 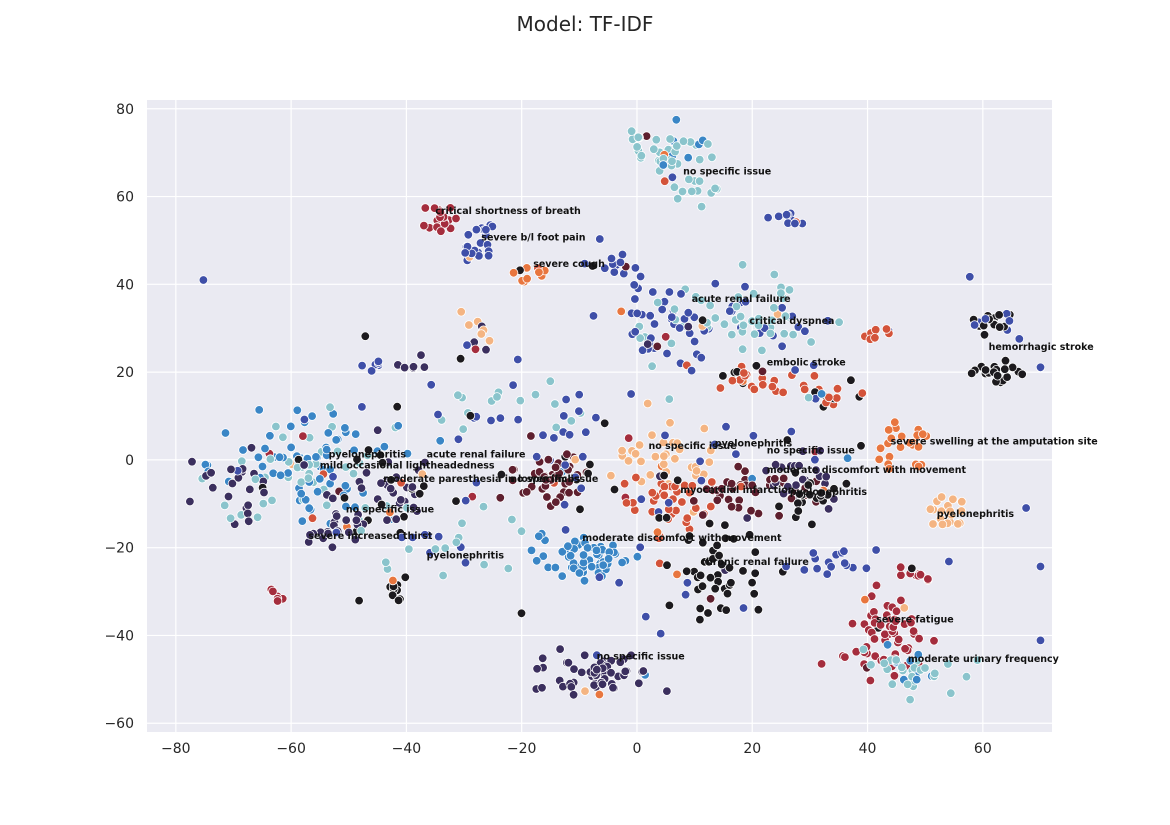 What do you see at coordinates (291, 749) in the screenshot?
I see `x-tick-label: −60` at bounding box center [291, 749].